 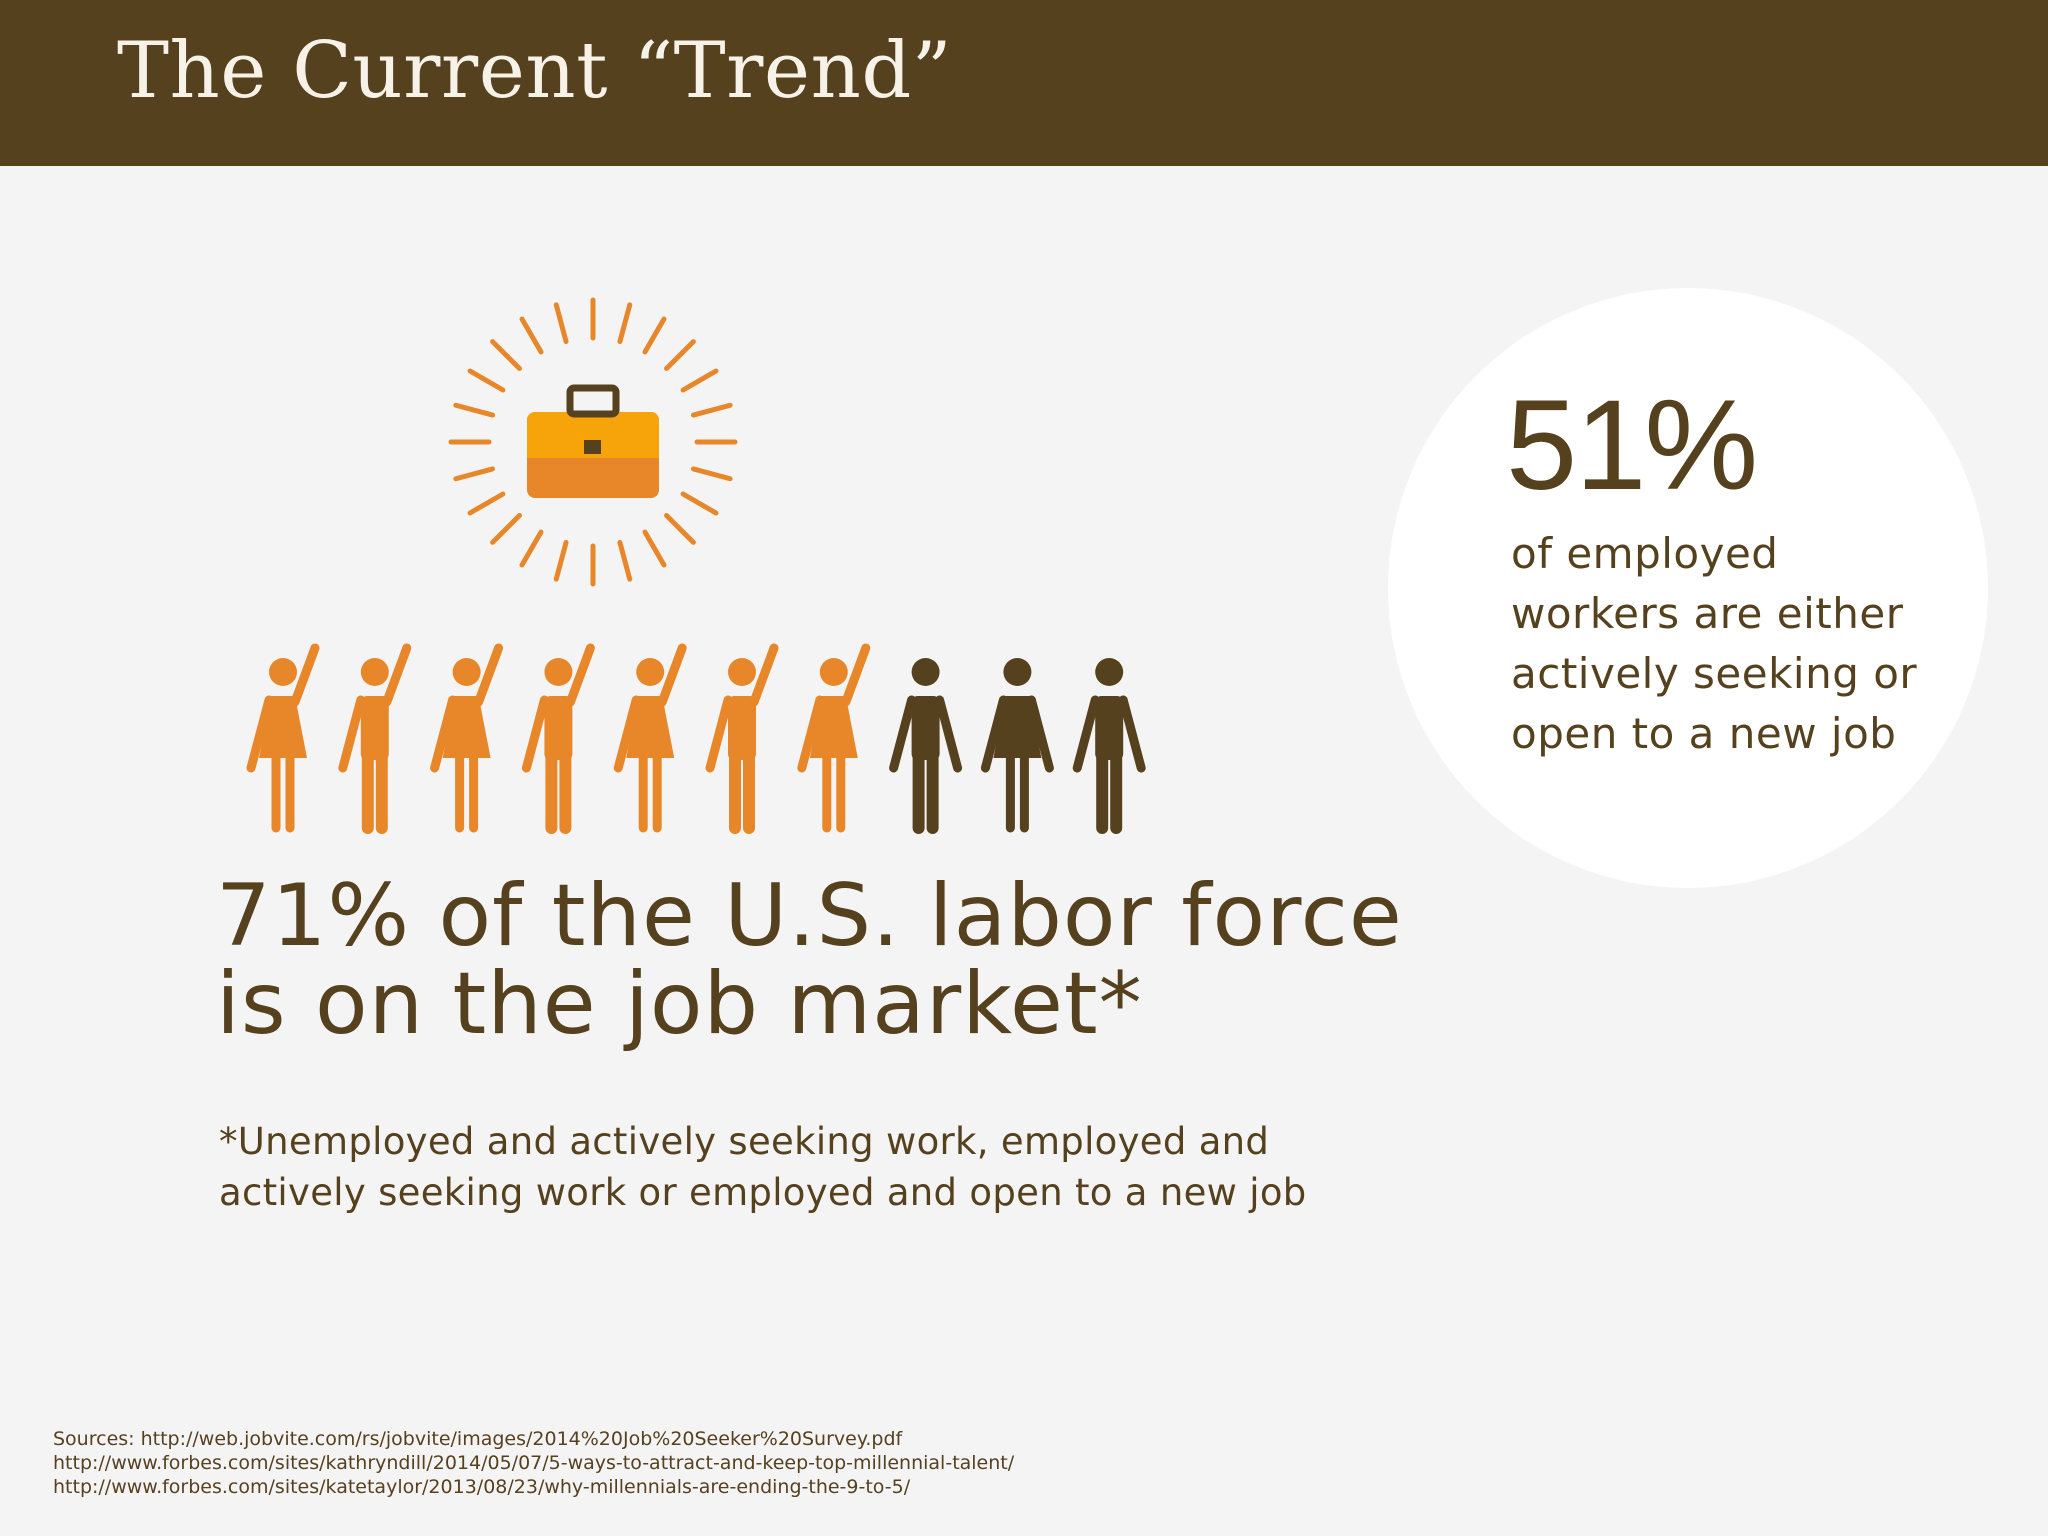 What do you see at coordinates (593, 442) in the screenshot?
I see `briefcase-sun-icon` at bounding box center [593, 442].